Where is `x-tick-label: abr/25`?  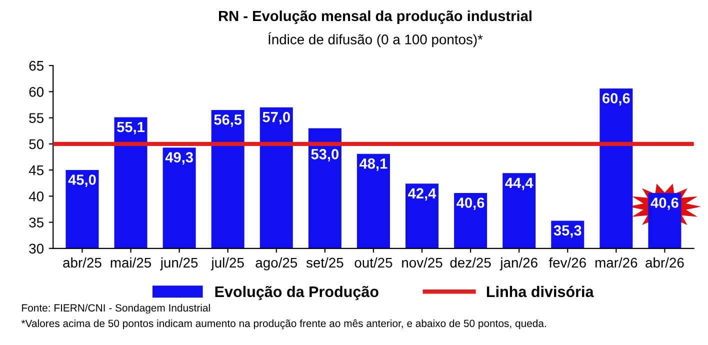
x-tick-label: abr/25 is located at coordinates (82, 262).